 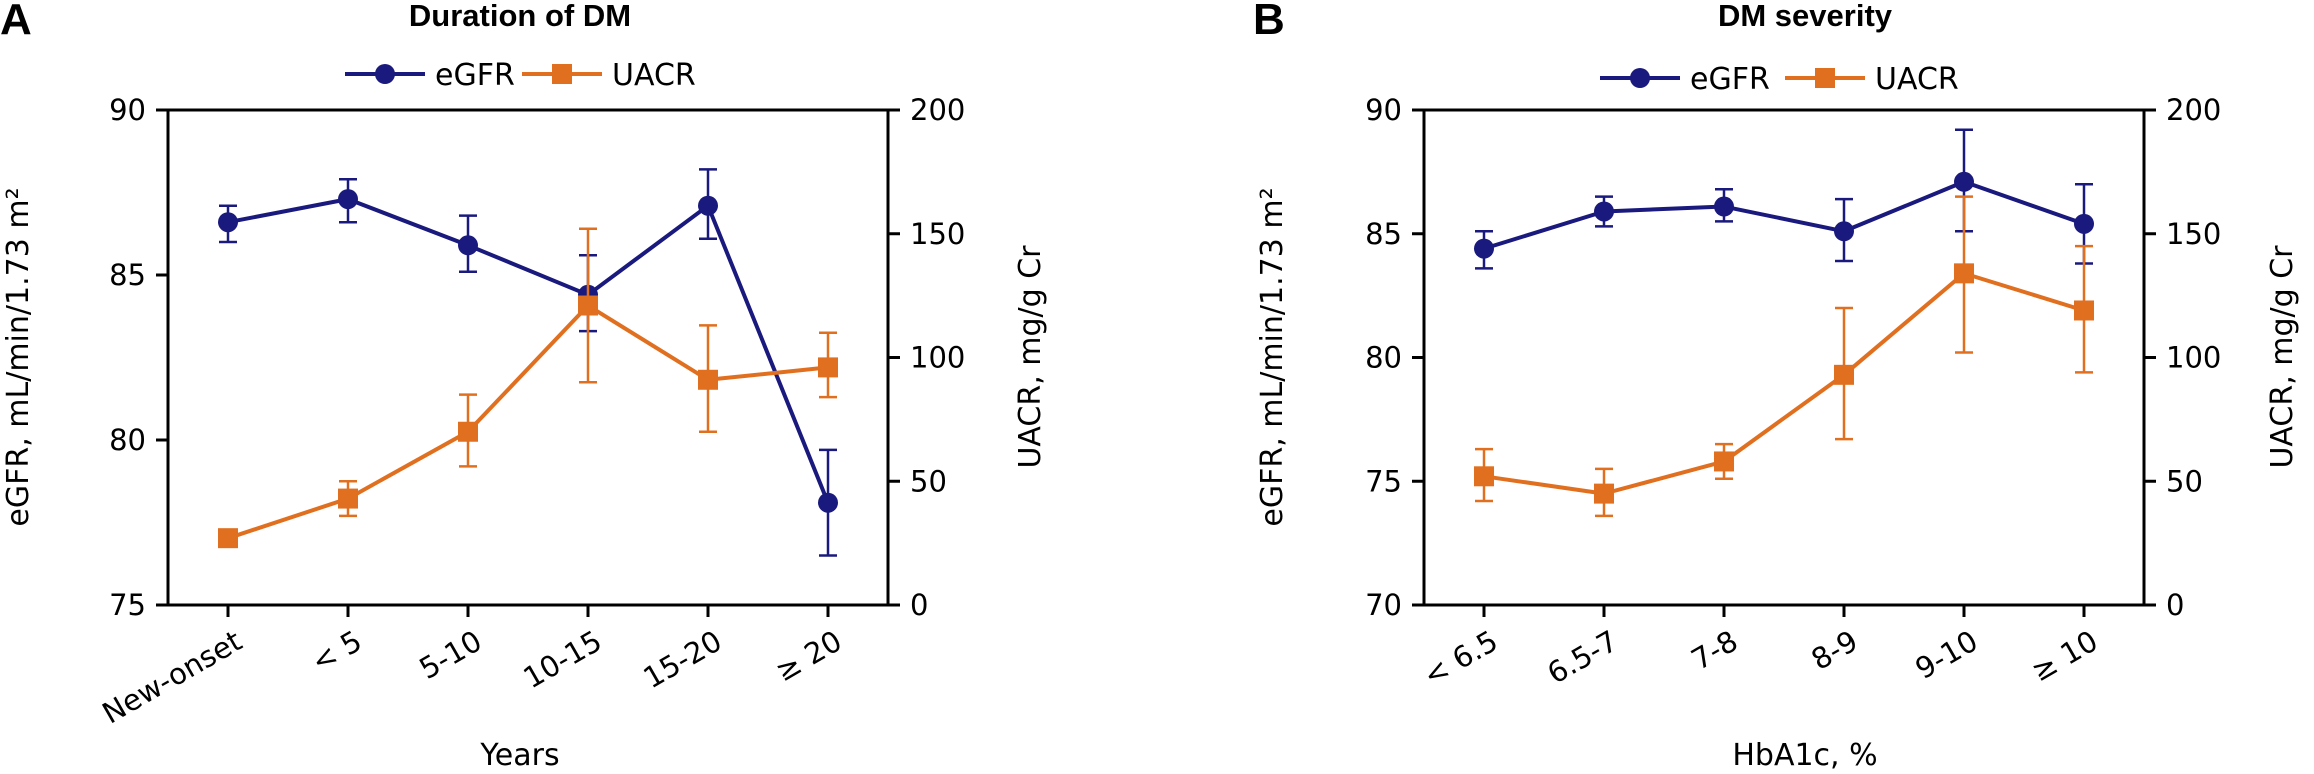 I want to click on panel-label: A, so click(x=16, y=22).